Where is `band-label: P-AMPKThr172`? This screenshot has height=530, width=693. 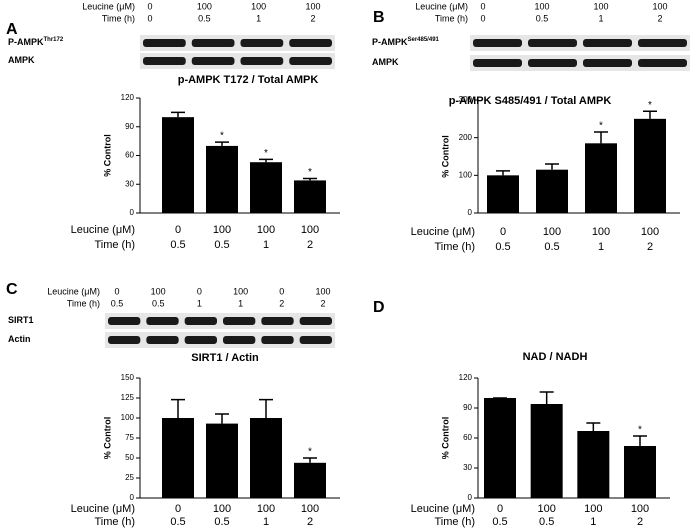
band-label: P-AMPKThr172 is located at coordinates (36, 42).